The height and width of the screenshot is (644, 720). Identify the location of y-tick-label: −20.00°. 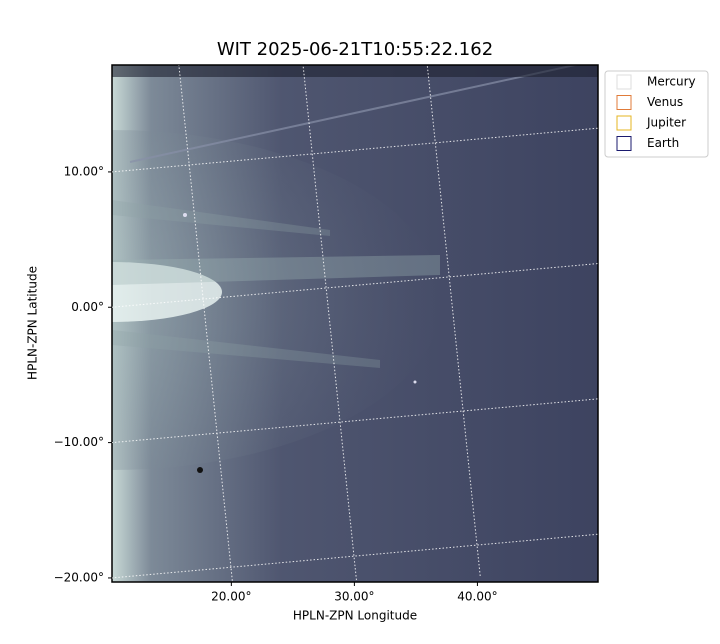
(79, 577).